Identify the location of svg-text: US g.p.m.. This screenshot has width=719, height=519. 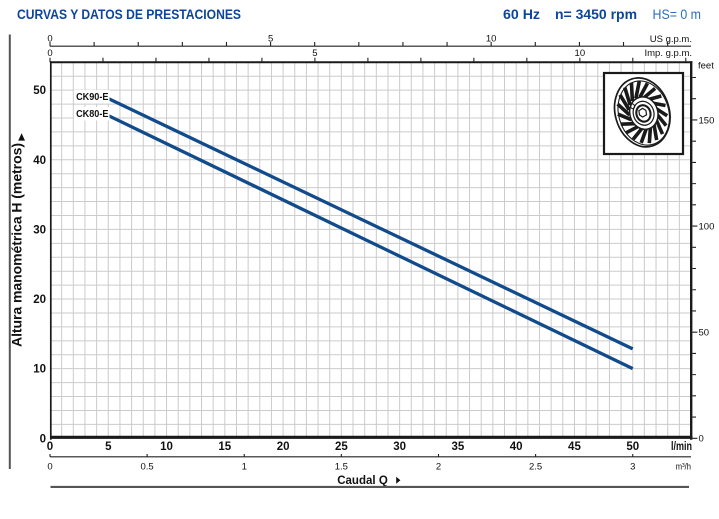
(671, 39).